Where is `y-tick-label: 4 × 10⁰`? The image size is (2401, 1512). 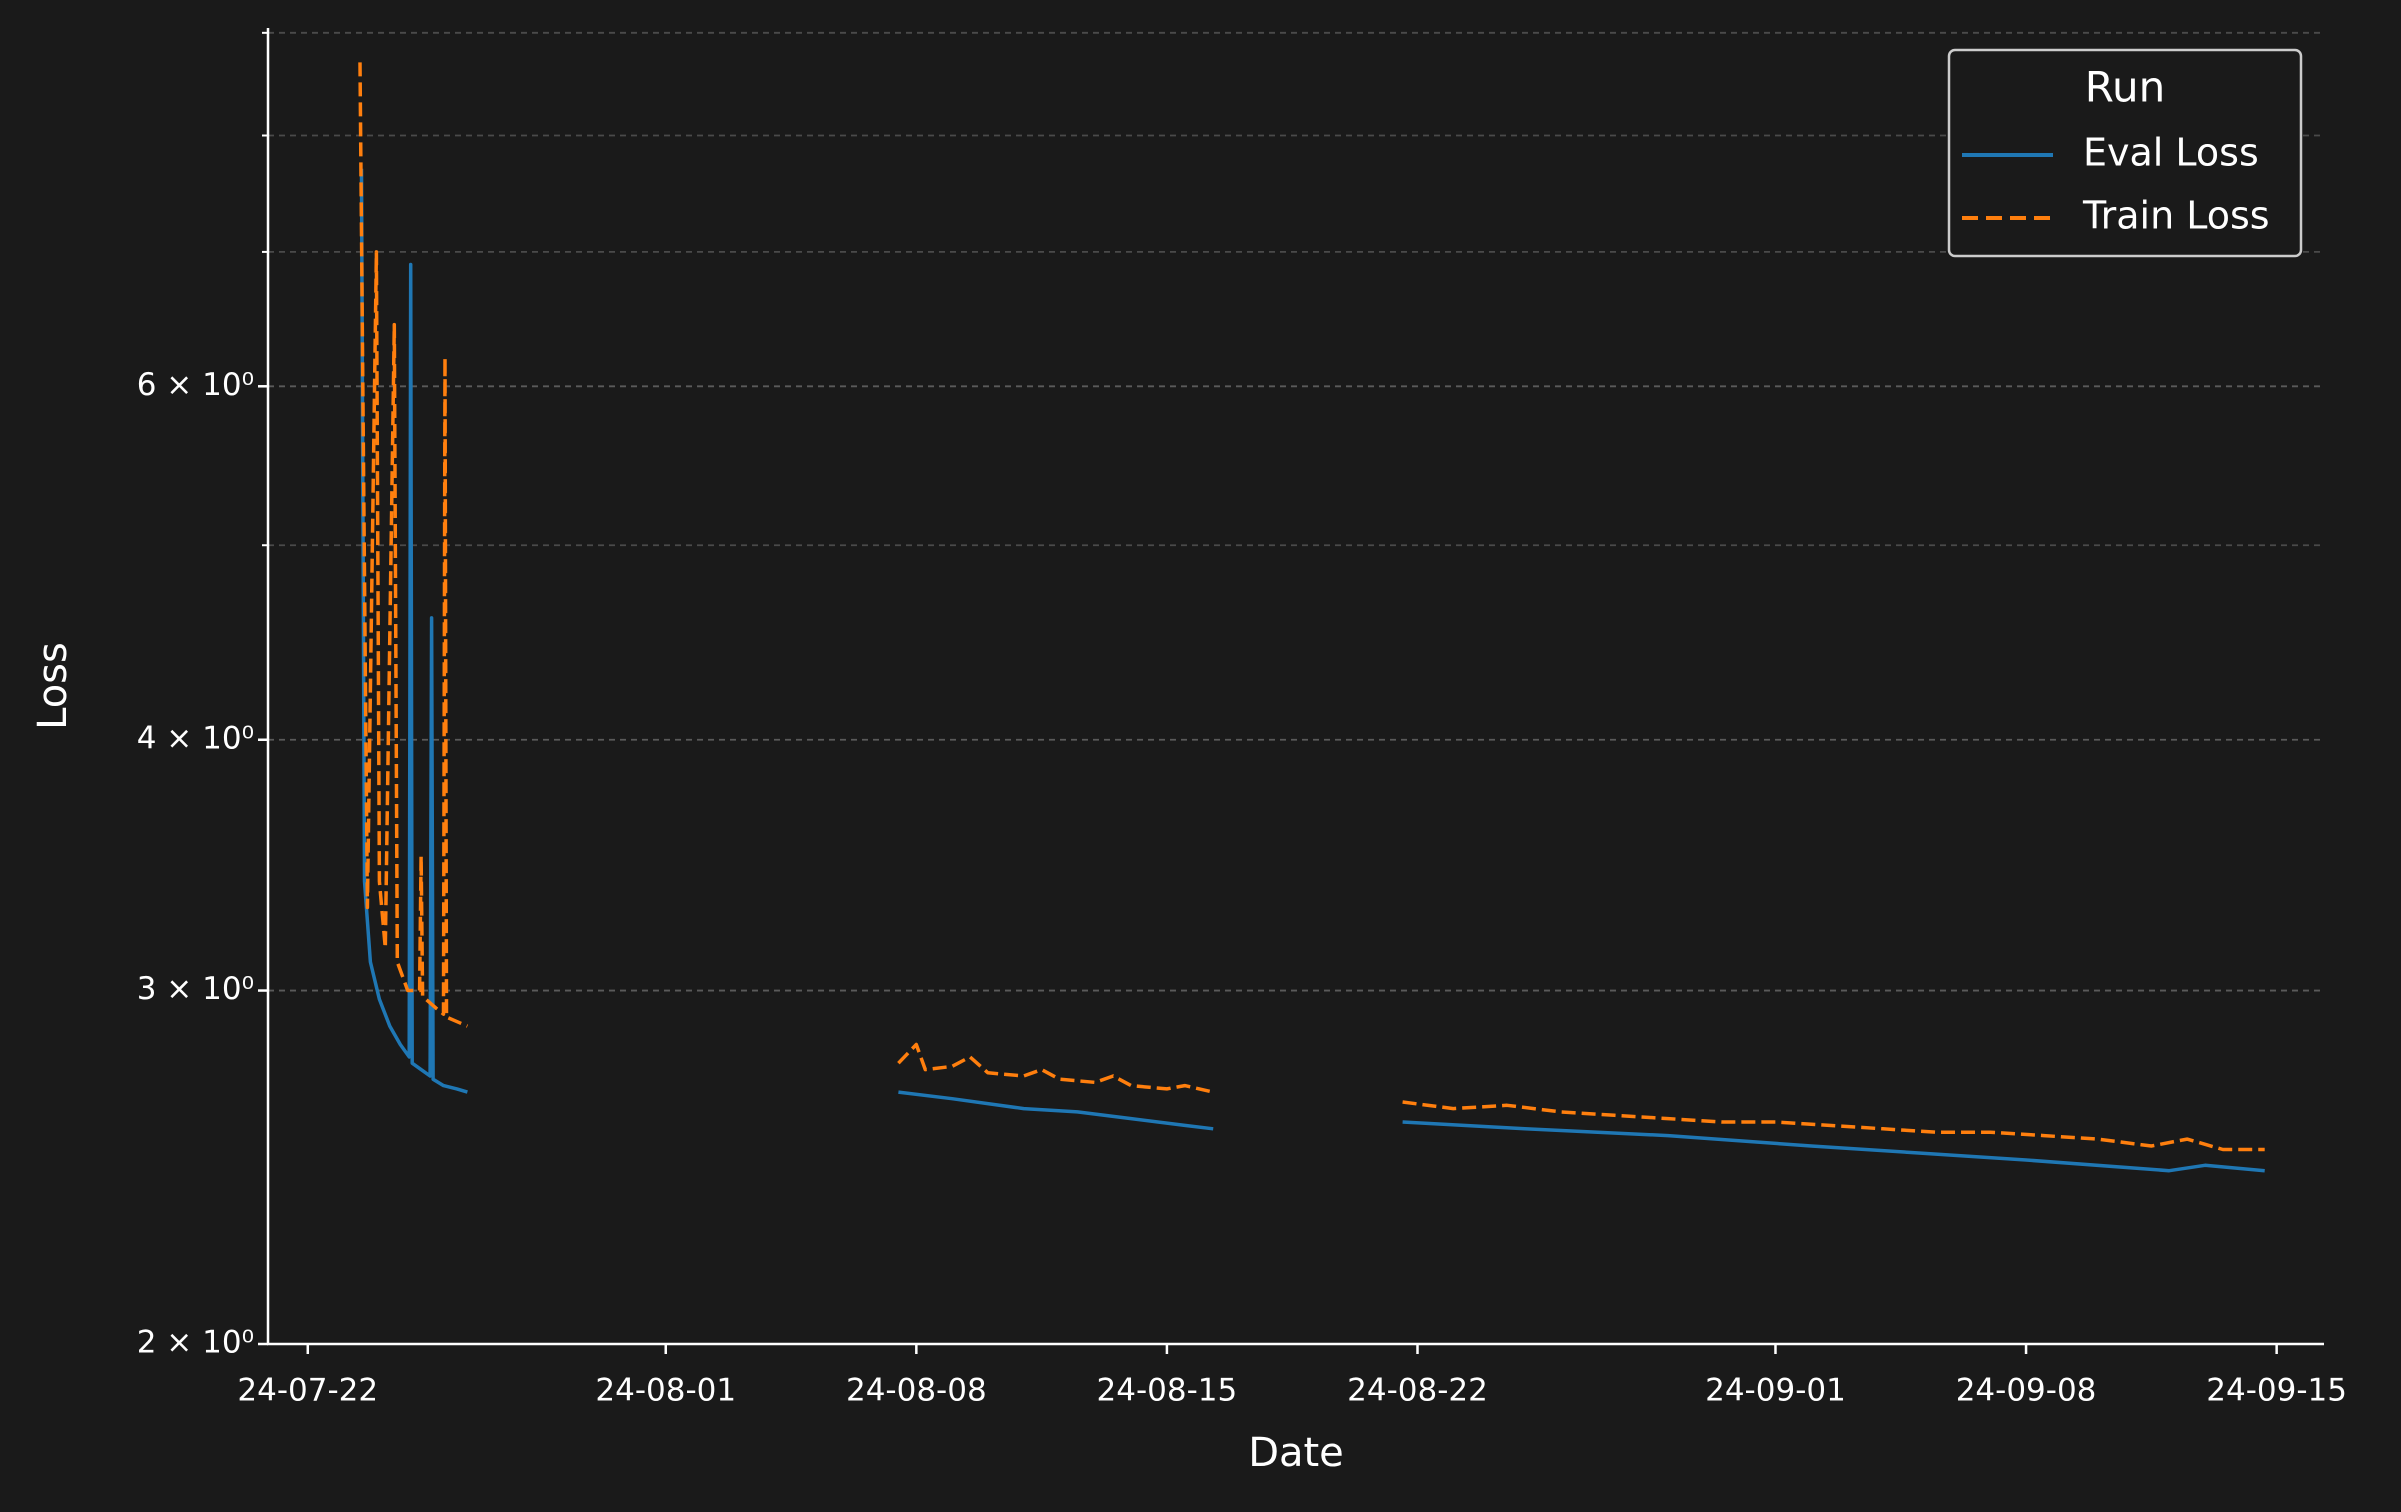
y-tick-label: 4 × 10⁰ is located at coordinates (195, 738).